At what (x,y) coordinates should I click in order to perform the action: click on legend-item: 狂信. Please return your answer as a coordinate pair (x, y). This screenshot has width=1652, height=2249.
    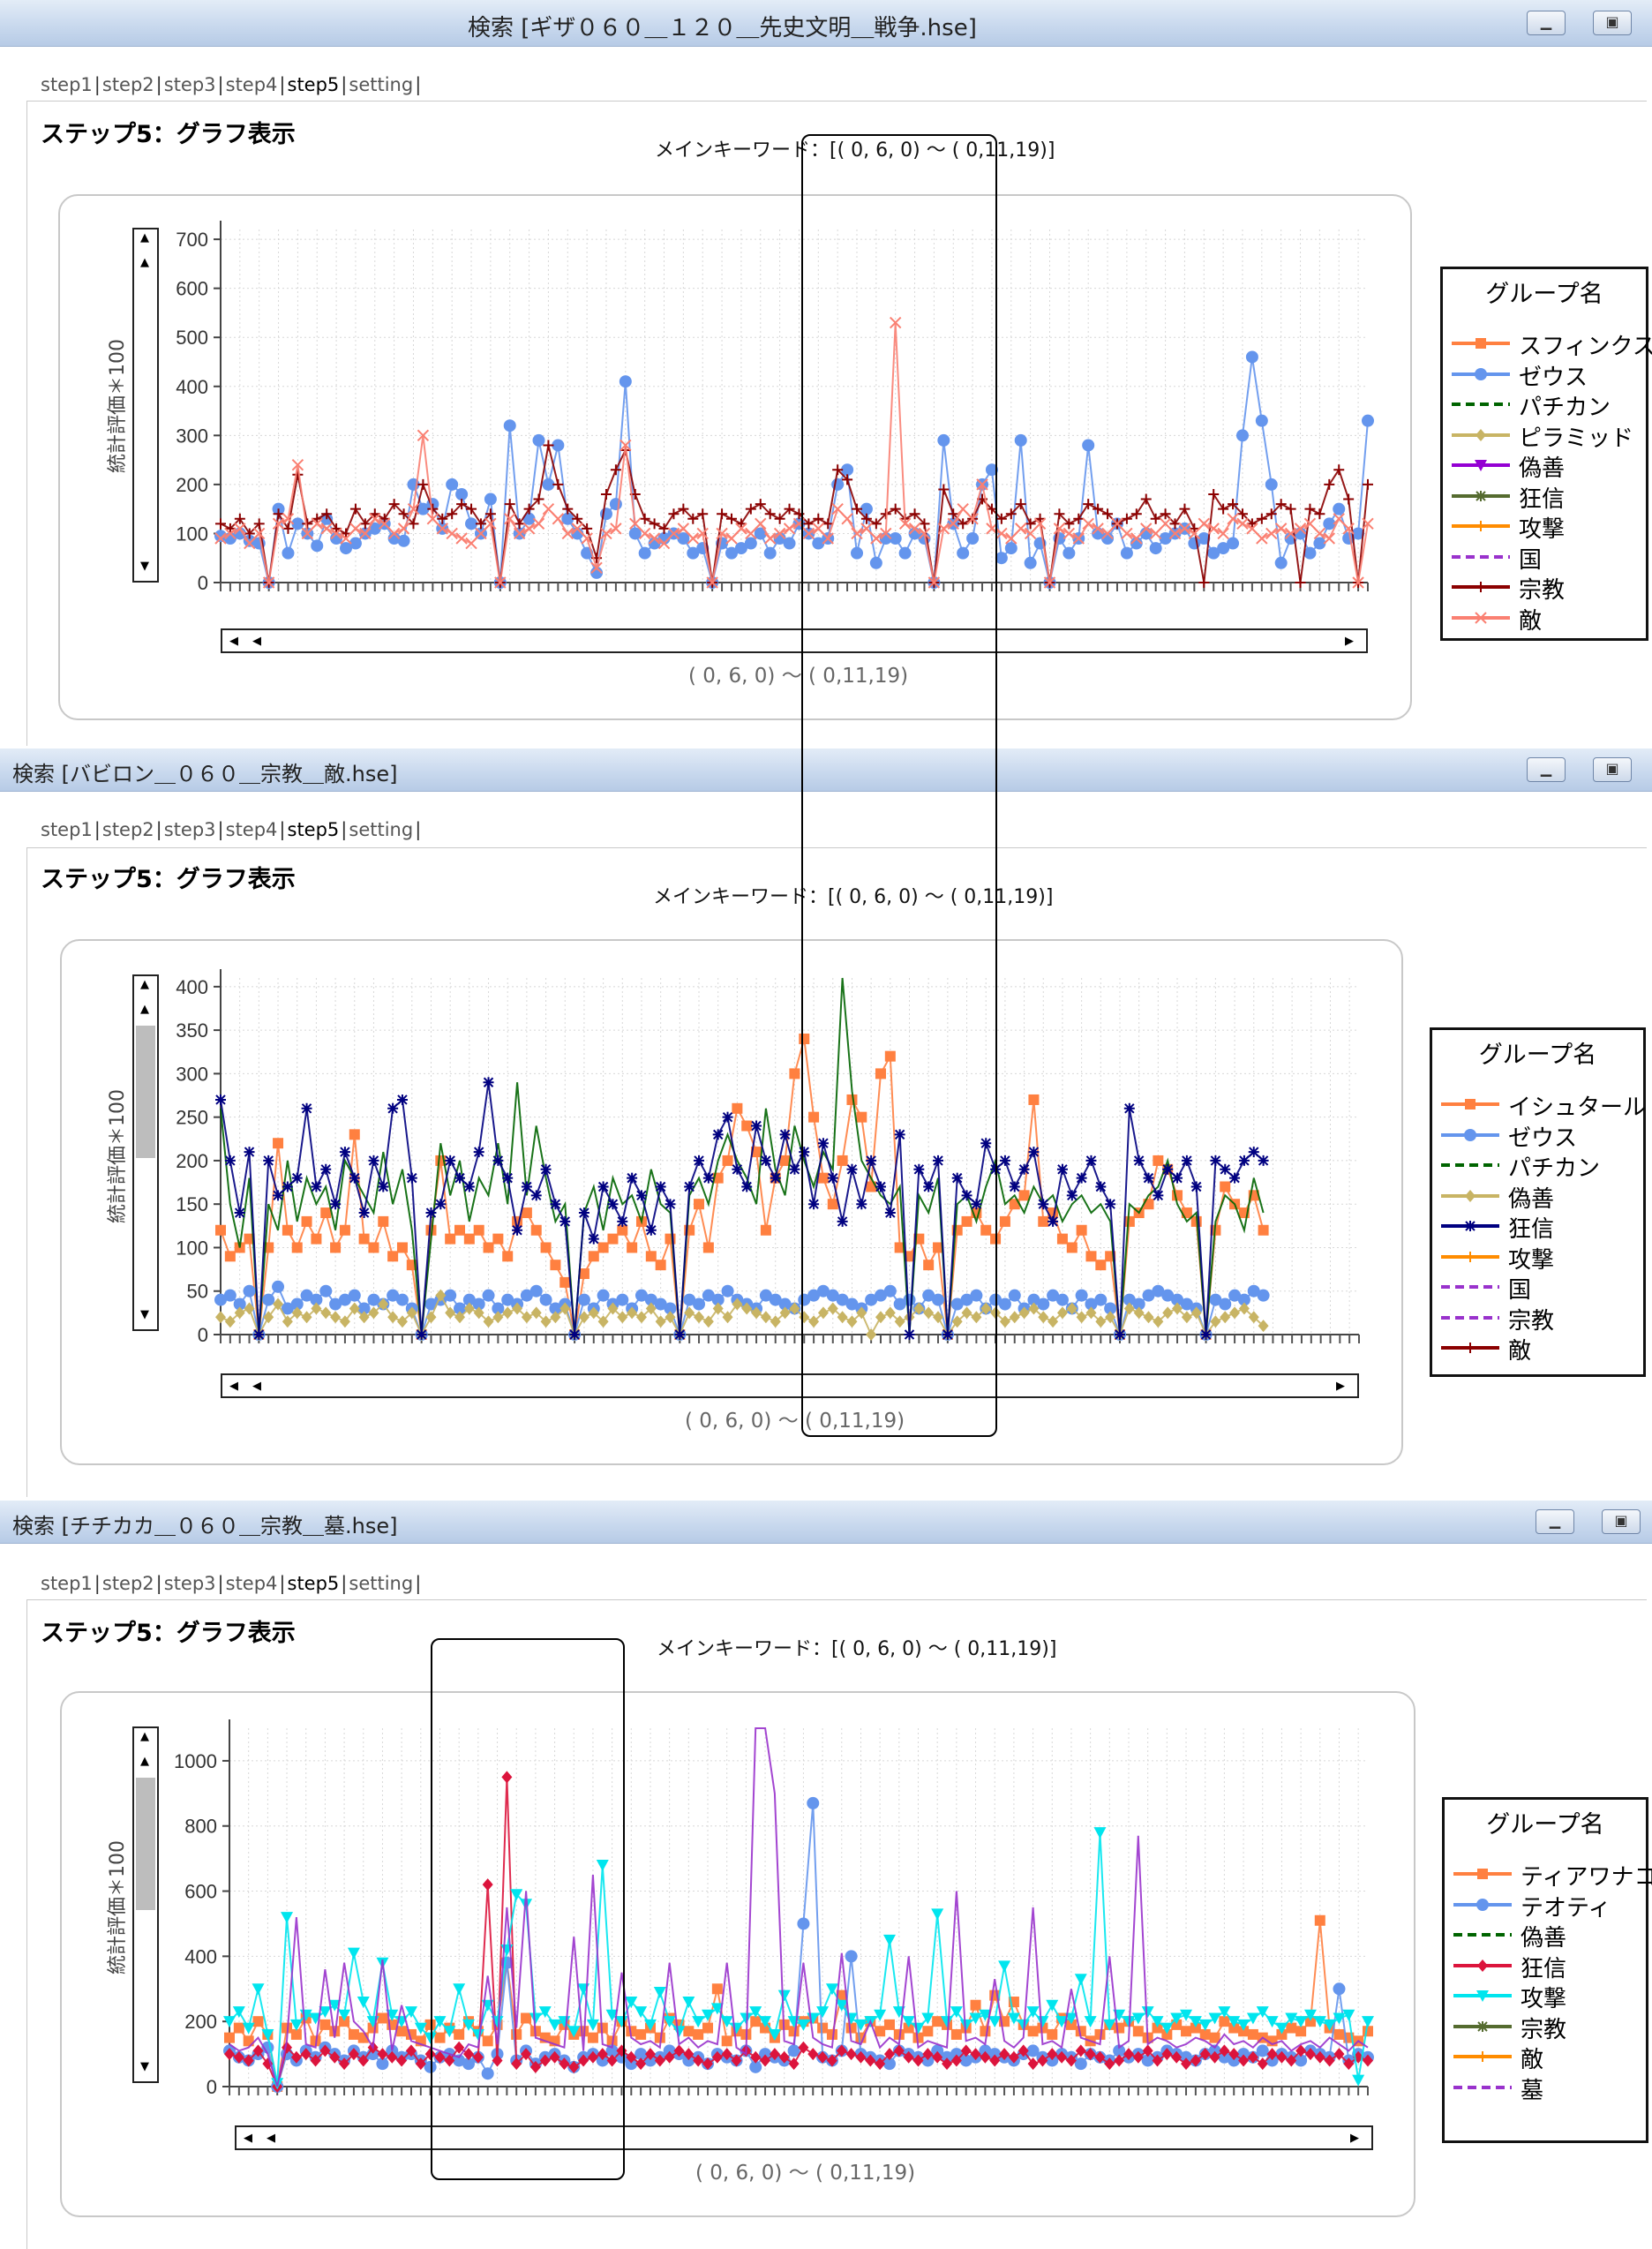
    Looking at the image, I should click on (1544, 497).